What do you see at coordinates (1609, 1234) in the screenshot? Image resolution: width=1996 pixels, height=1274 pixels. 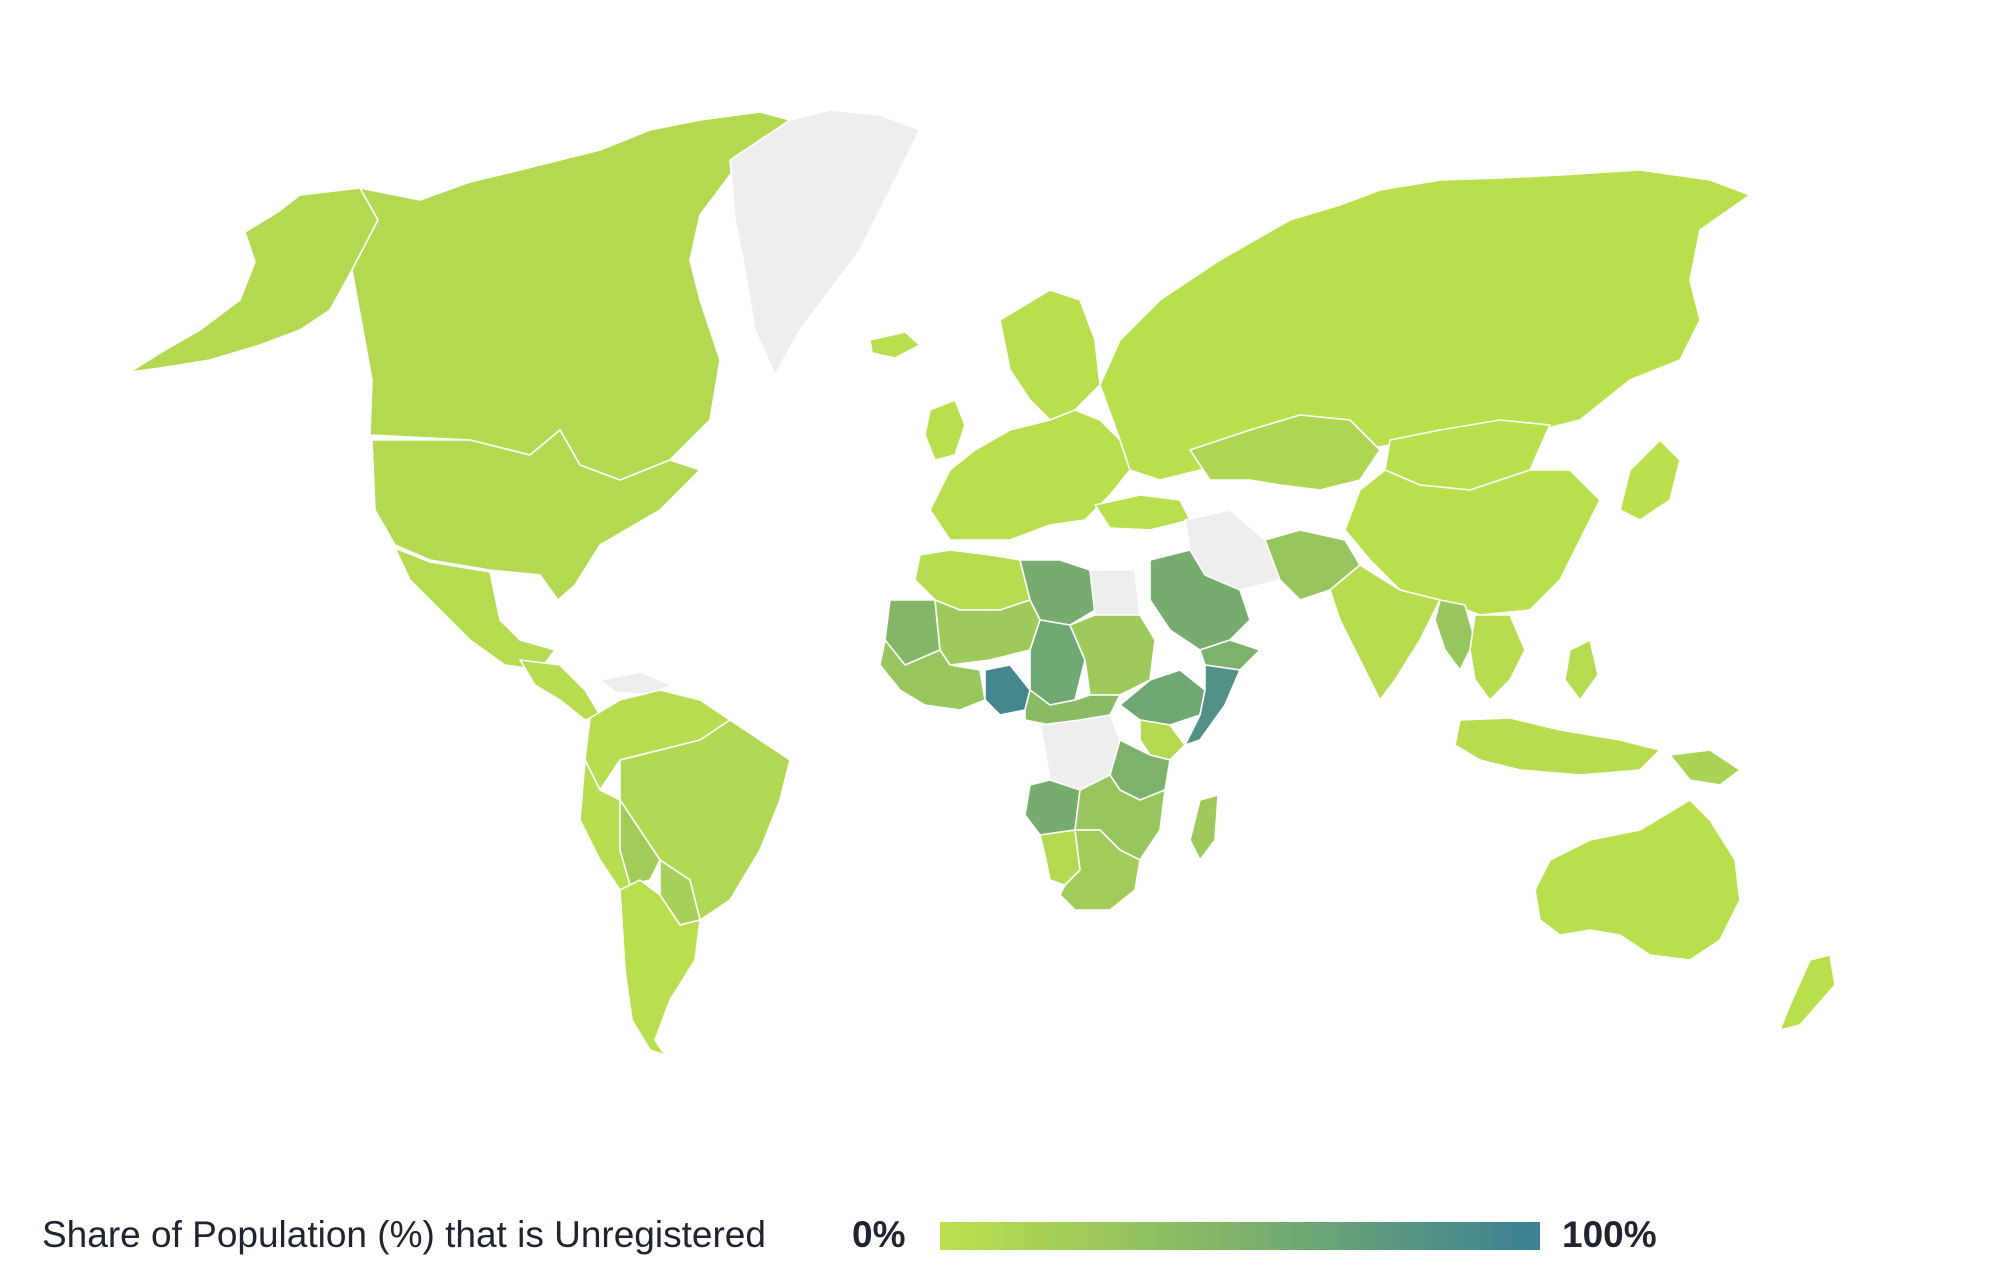 I see `legend-max-label: 100%` at bounding box center [1609, 1234].